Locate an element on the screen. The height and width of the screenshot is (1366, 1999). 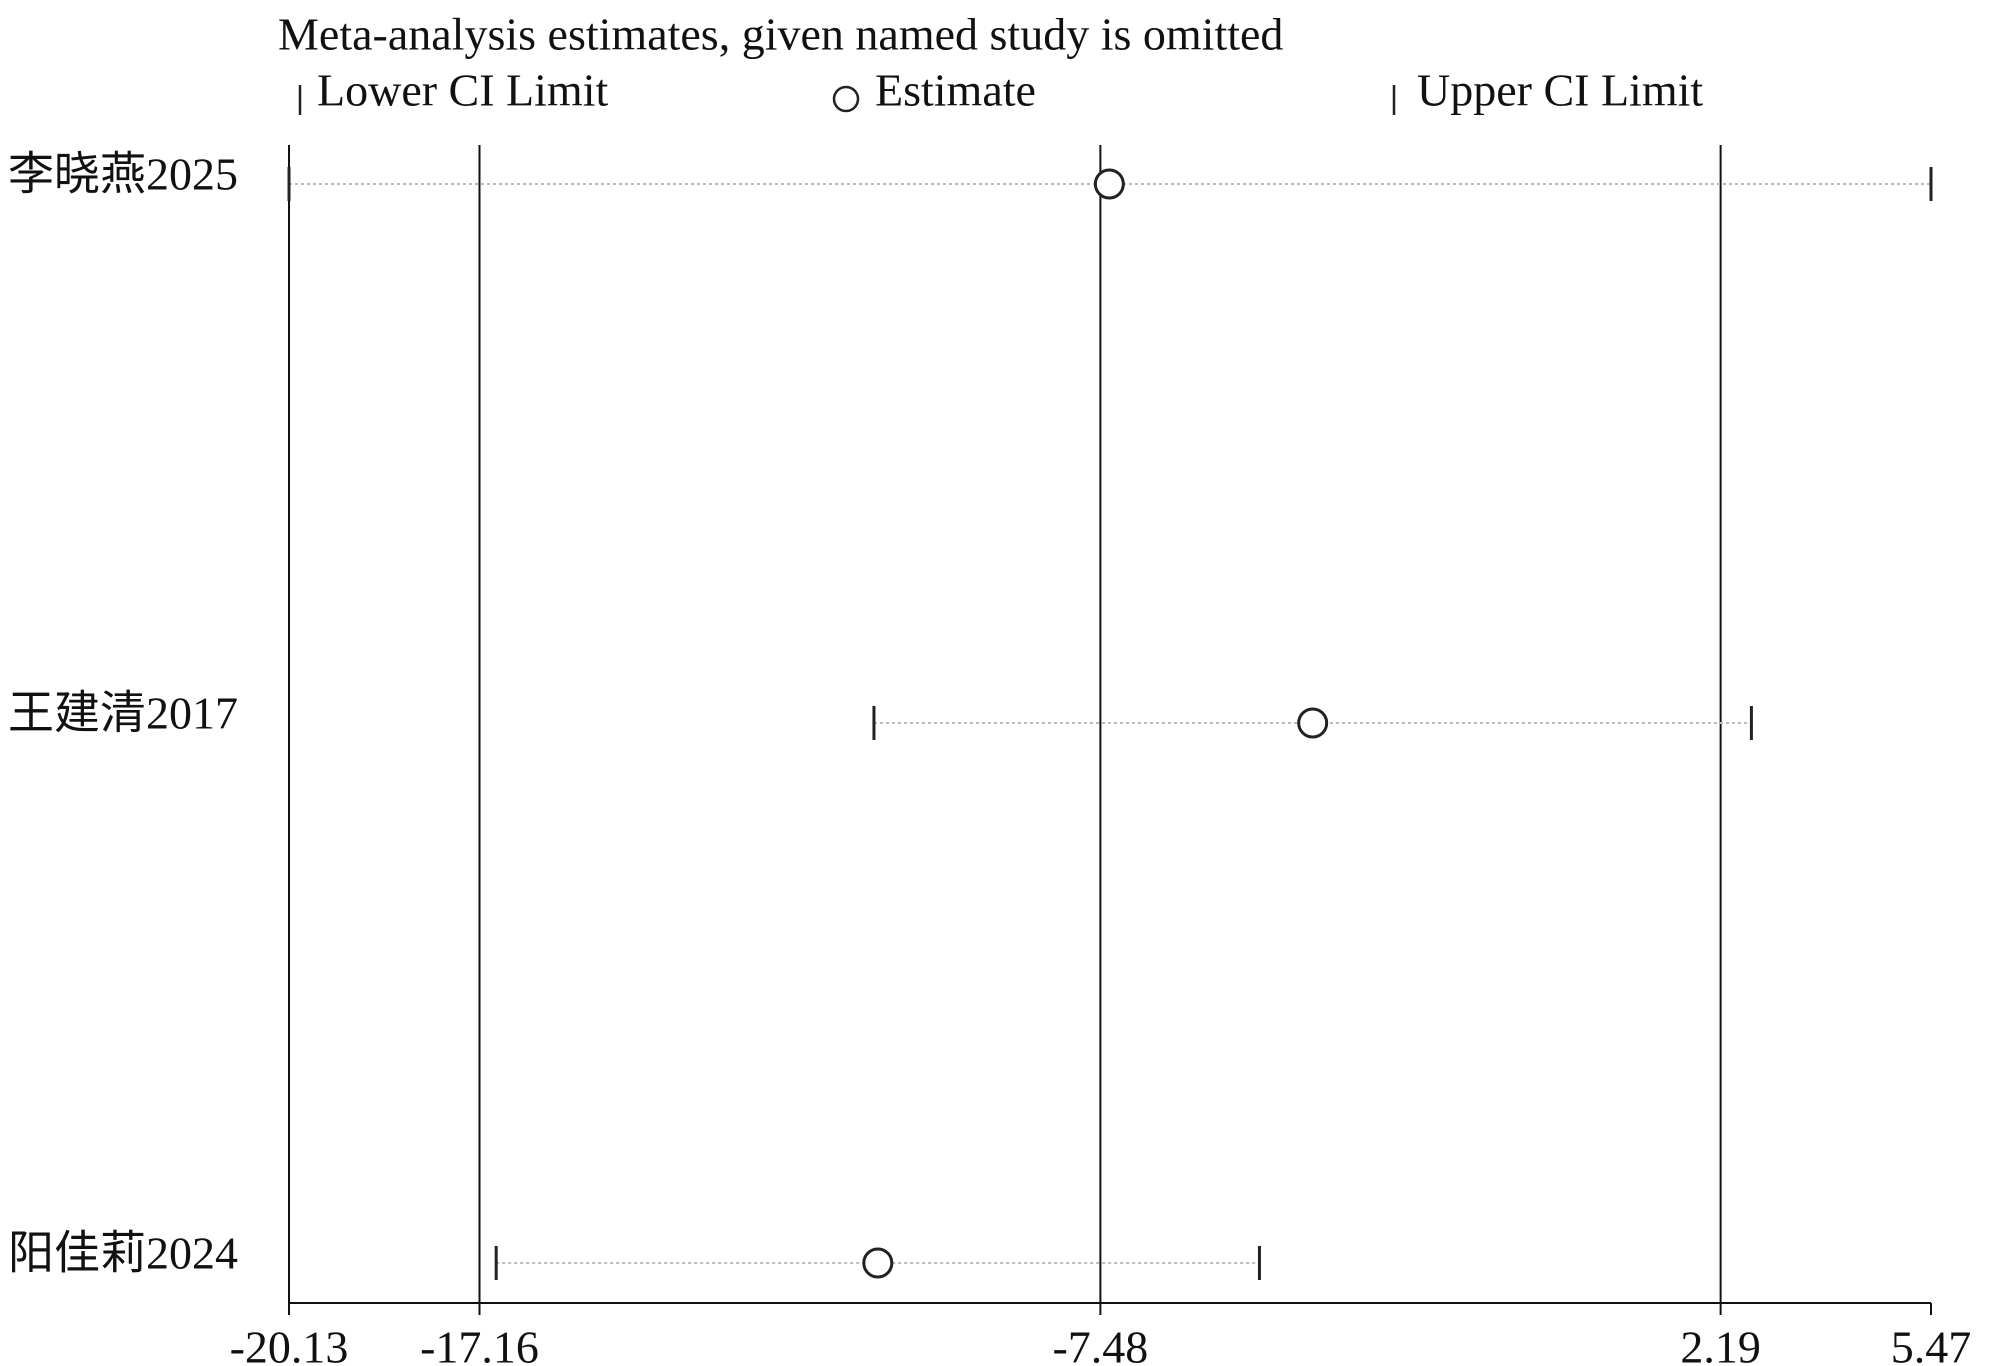
legend-marker is located at coordinates (846, 99).